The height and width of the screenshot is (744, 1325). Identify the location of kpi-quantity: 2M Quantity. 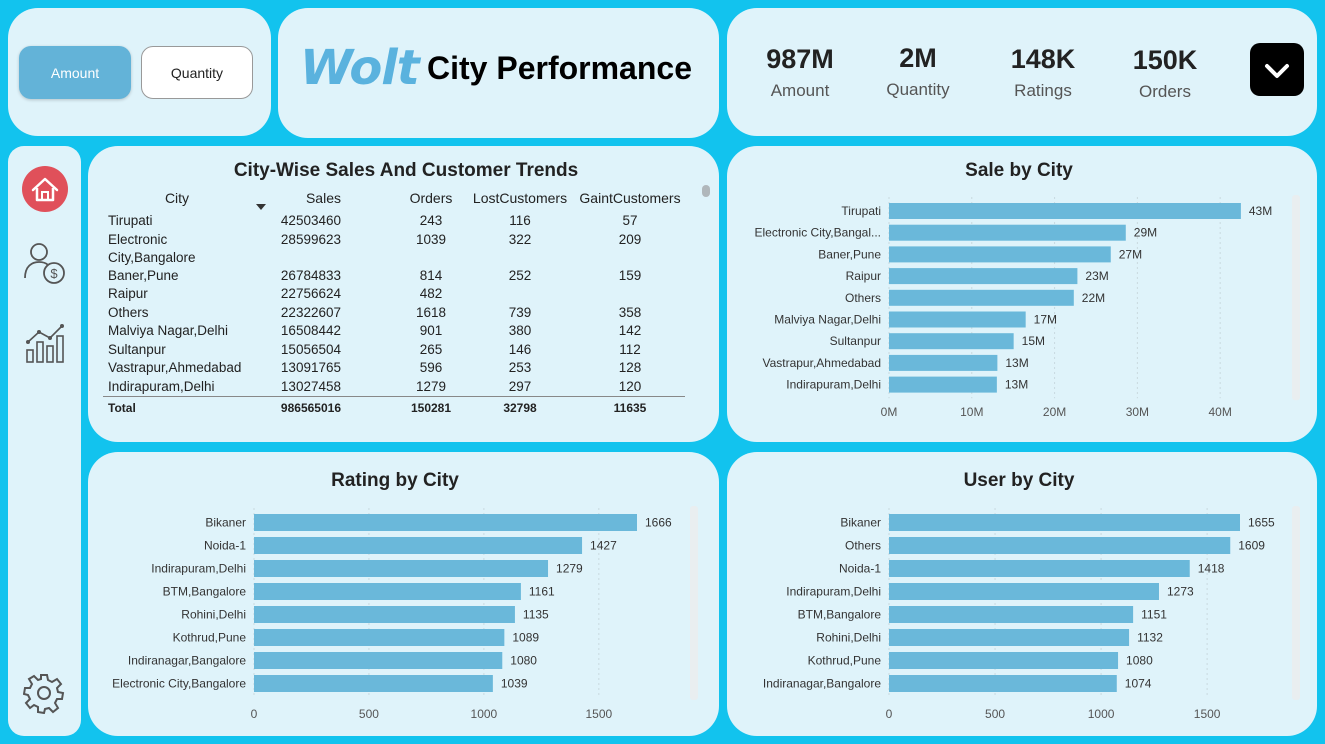
(918, 71).